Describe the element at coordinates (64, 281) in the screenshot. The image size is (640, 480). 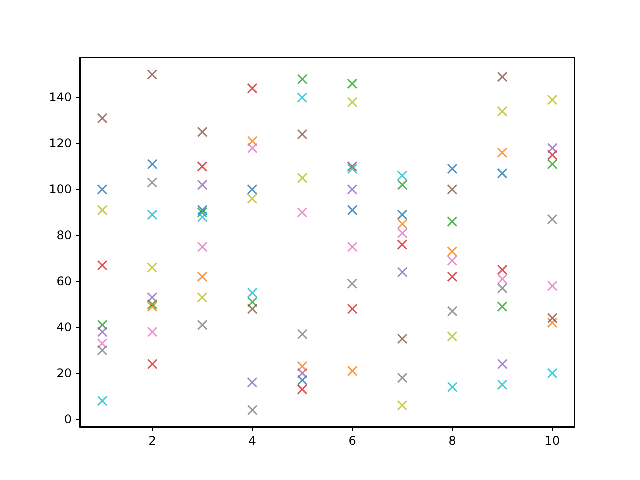
I see `y-tick-label: 60` at that location.